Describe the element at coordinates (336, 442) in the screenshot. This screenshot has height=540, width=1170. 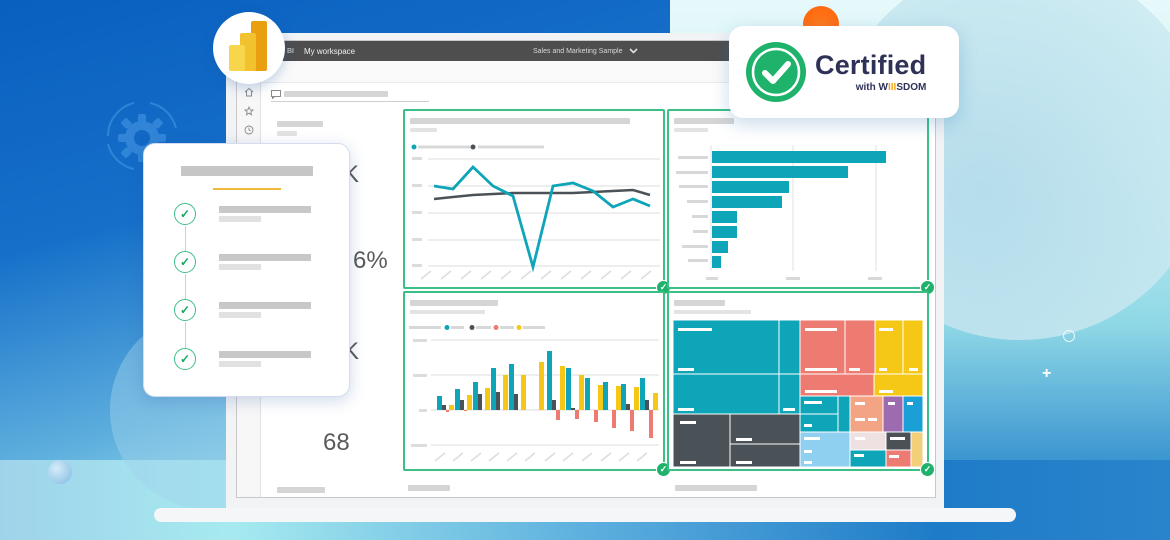
I see `kpi-value-4: 68` at that location.